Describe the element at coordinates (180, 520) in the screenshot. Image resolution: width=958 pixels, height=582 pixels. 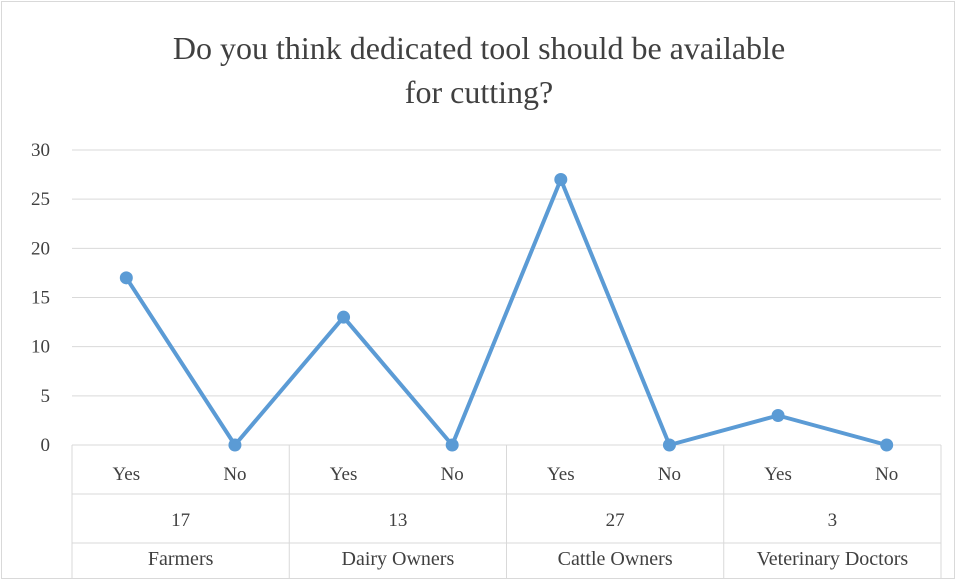
I see `group-value-label: 17` at that location.